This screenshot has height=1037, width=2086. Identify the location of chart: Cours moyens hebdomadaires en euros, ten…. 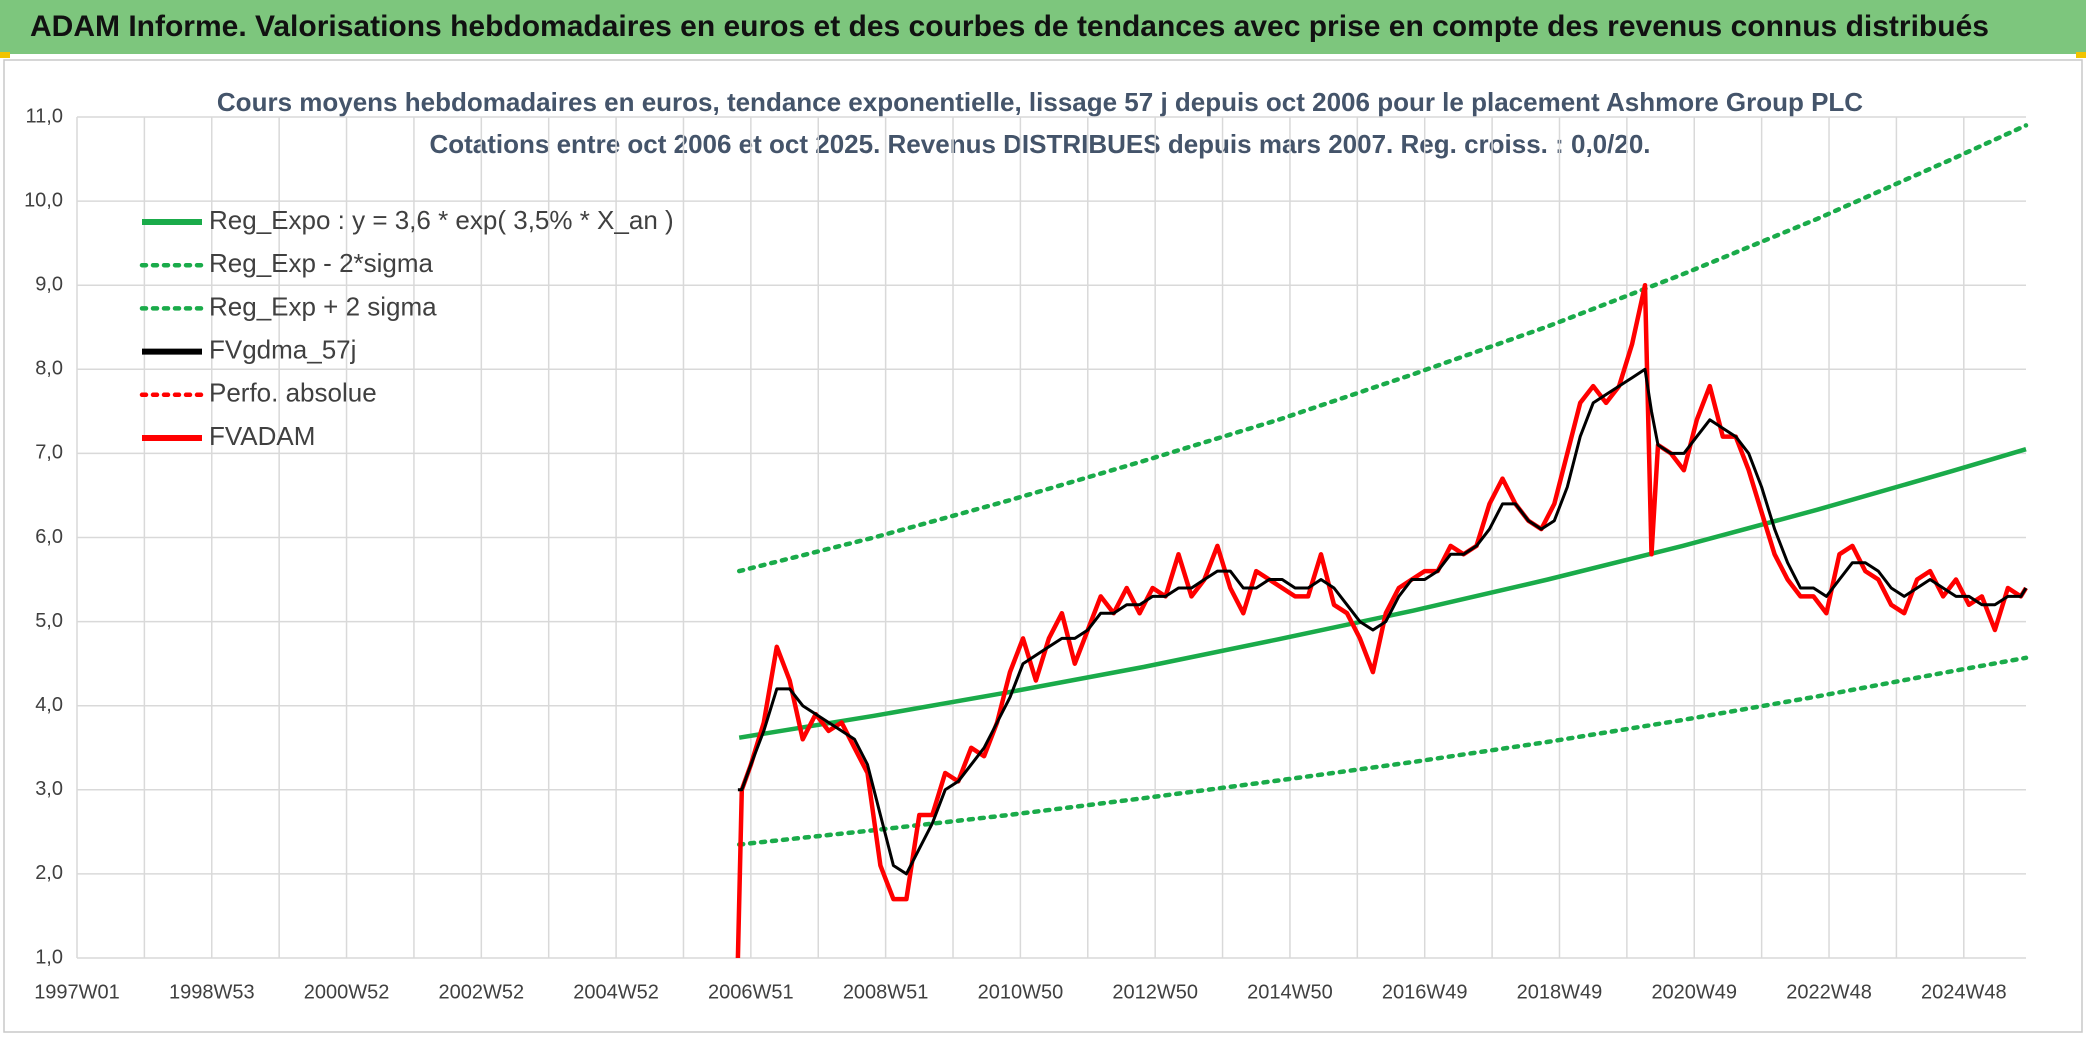
(1040, 123).